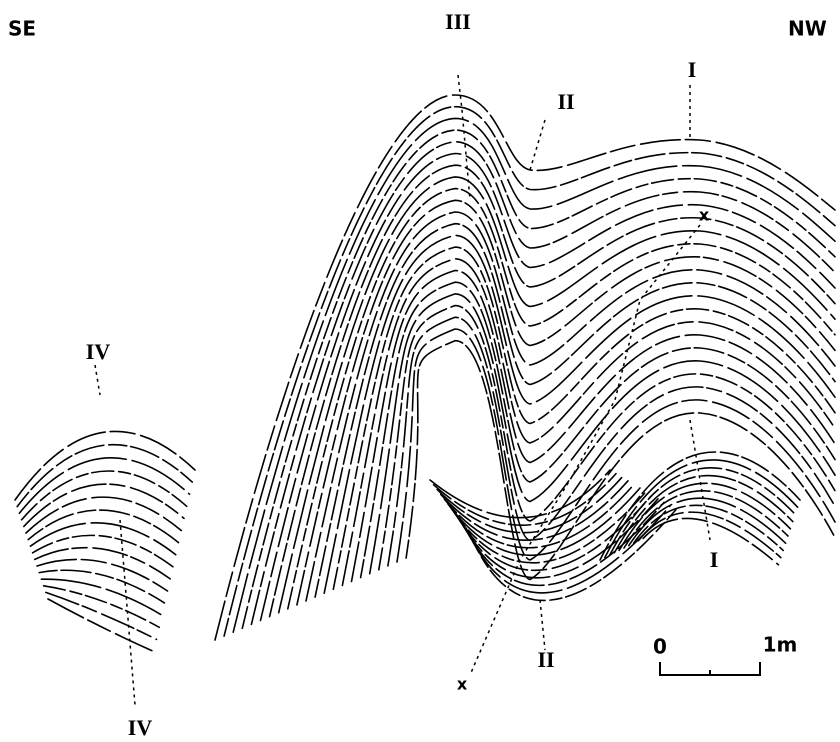 This screenshot has width=840, height=742. Describe the element at coordinates (22, 29) in the screenshot. I see `orientation-label: SE` at that location.